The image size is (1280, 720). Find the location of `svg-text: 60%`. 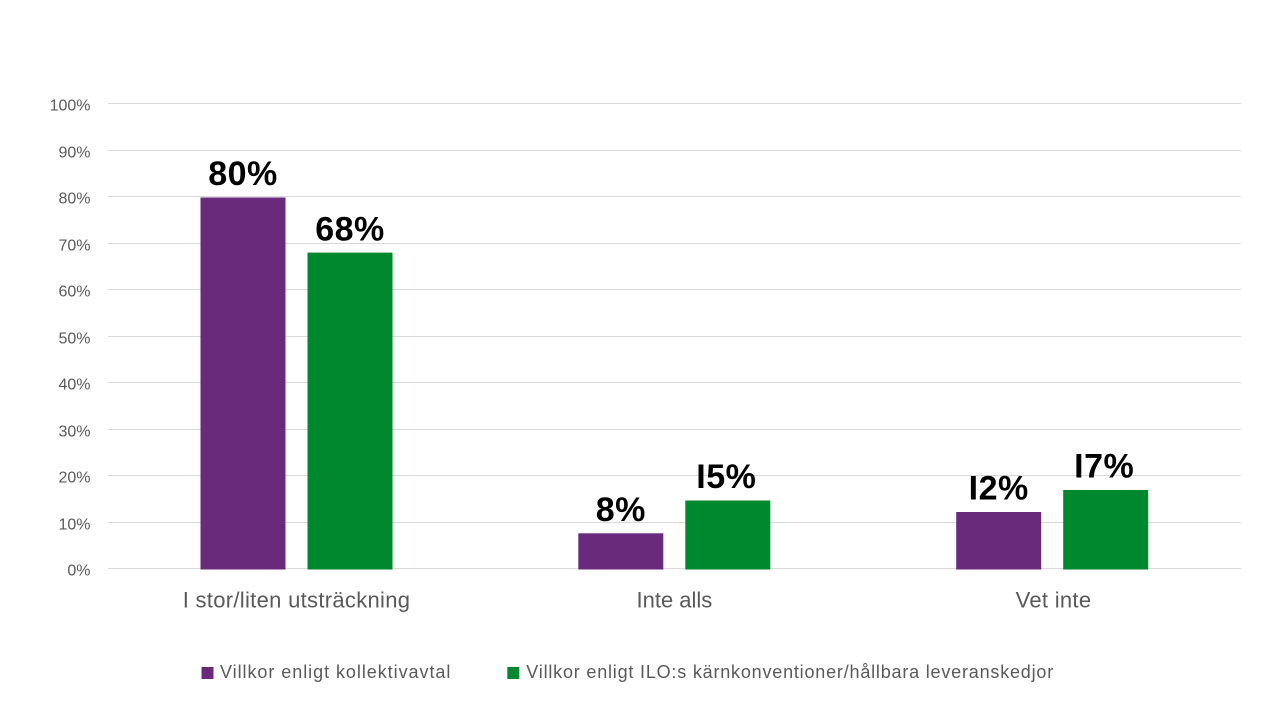

svg-text: 60% is located at coordinates (74, 291).